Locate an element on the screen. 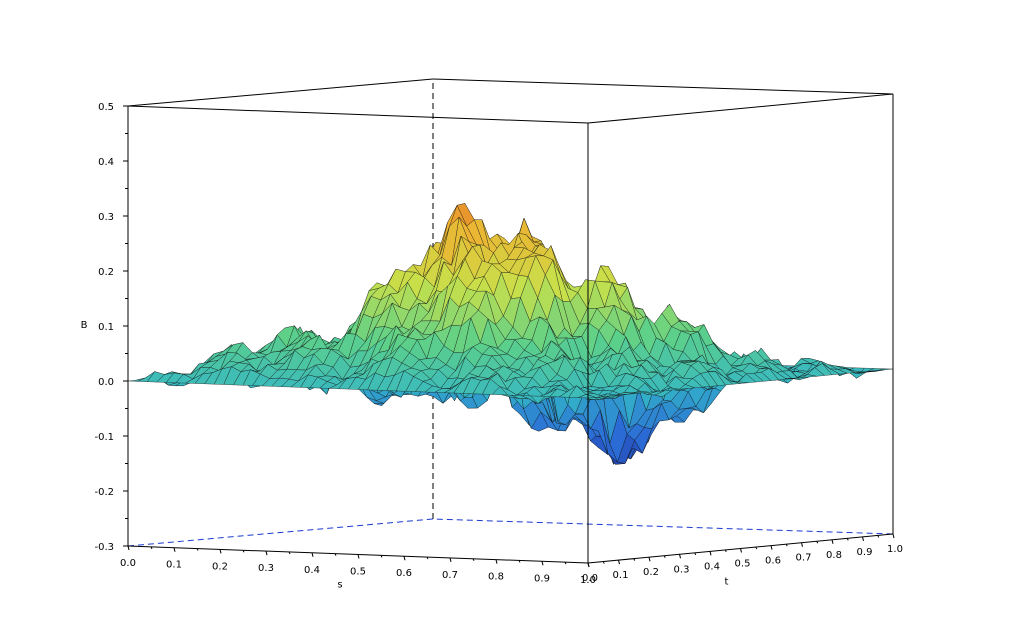 The height and width of the screenshot is (642, 1024). z-tick-label: 0.5 is located at coordinates (106, 107).